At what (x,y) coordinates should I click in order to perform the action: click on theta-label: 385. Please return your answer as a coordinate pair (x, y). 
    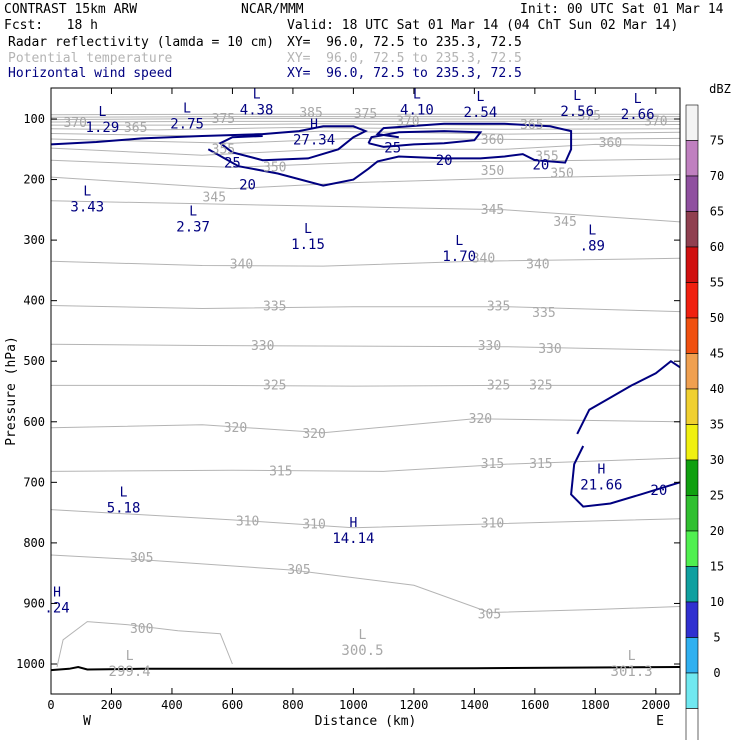
    Looking at the image, I should click on (310, 113).